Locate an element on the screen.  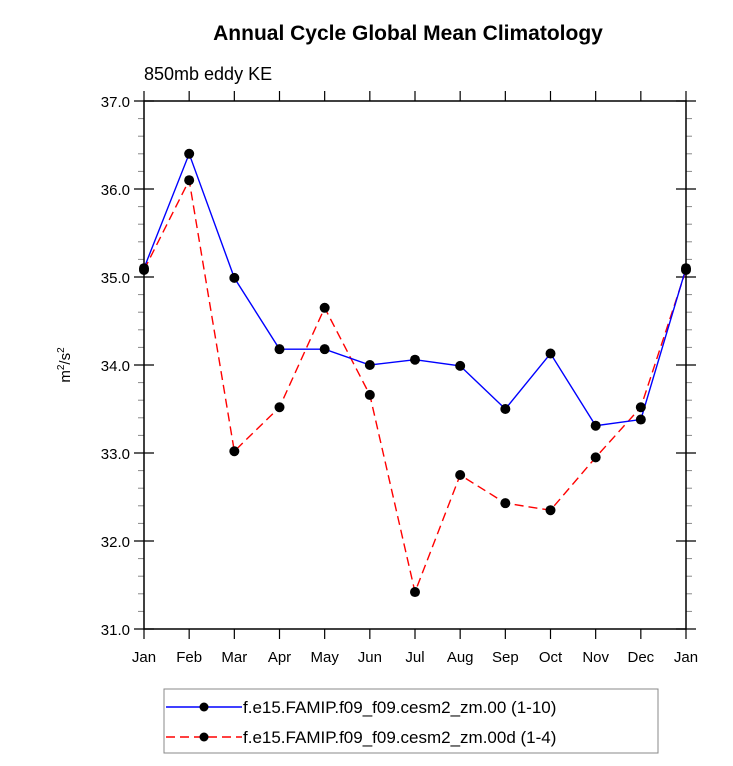
x-tick-label: Oct is located at coordinates (551, 657).